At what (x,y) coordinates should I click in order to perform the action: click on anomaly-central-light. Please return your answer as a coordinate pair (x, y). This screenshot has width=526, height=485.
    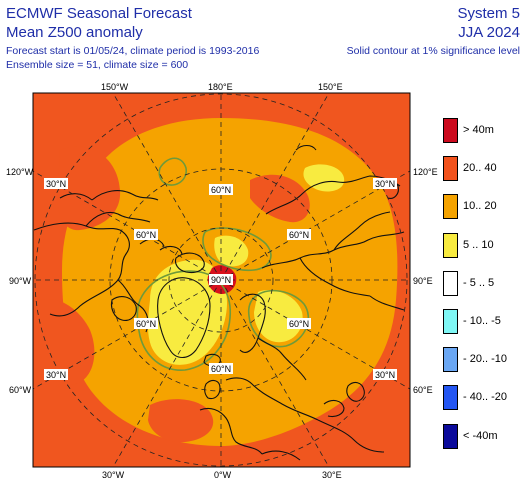
    Looking at the image, I should click on (188, 312).